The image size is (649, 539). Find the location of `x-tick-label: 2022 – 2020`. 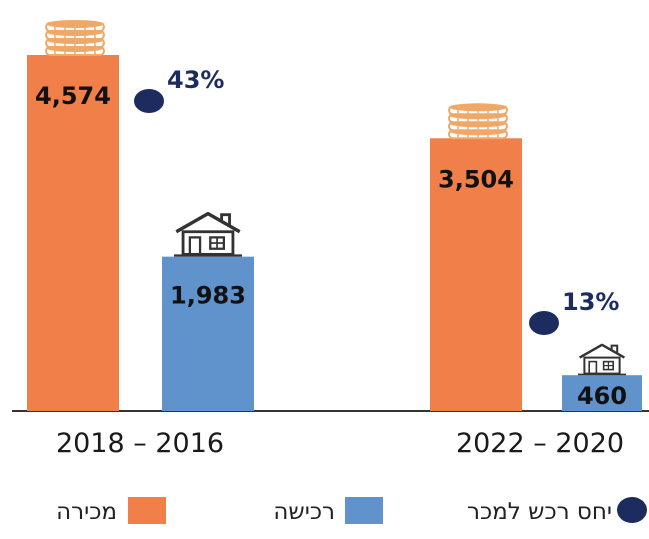

x-tick-label: 2022 – 2020 is located at coordinates (540, 443).